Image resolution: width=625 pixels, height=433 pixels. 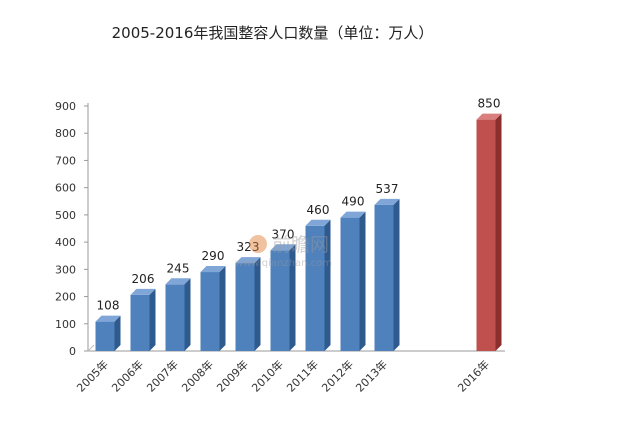 I want to click on watermark-brand: 前瞻网, so click(x=300, y=245).